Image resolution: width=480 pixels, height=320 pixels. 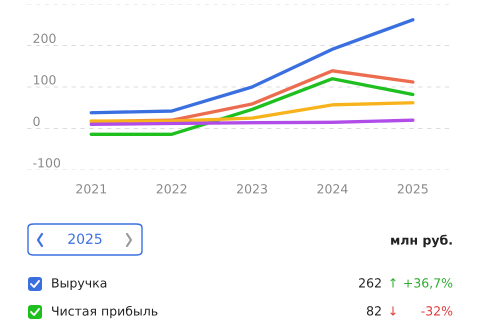 I want to click on text: -32%, so click(x=436, y=311).